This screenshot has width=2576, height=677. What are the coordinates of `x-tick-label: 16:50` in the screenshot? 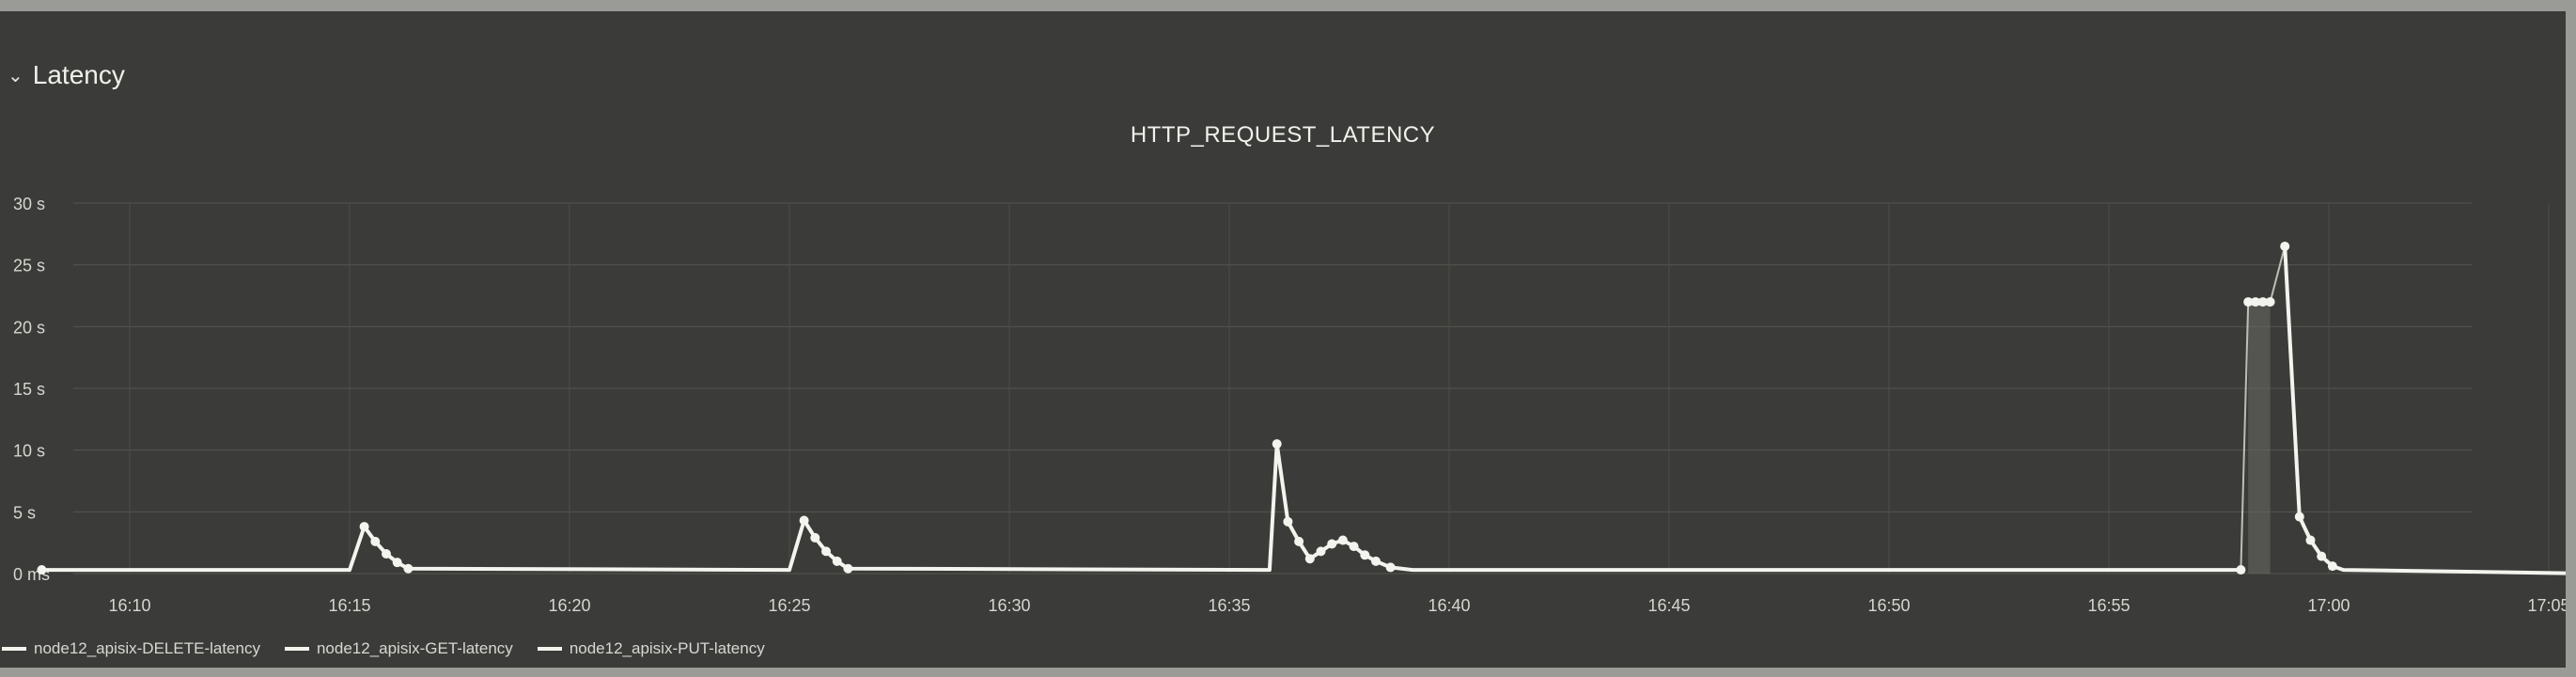 It's located at (1888, 605).